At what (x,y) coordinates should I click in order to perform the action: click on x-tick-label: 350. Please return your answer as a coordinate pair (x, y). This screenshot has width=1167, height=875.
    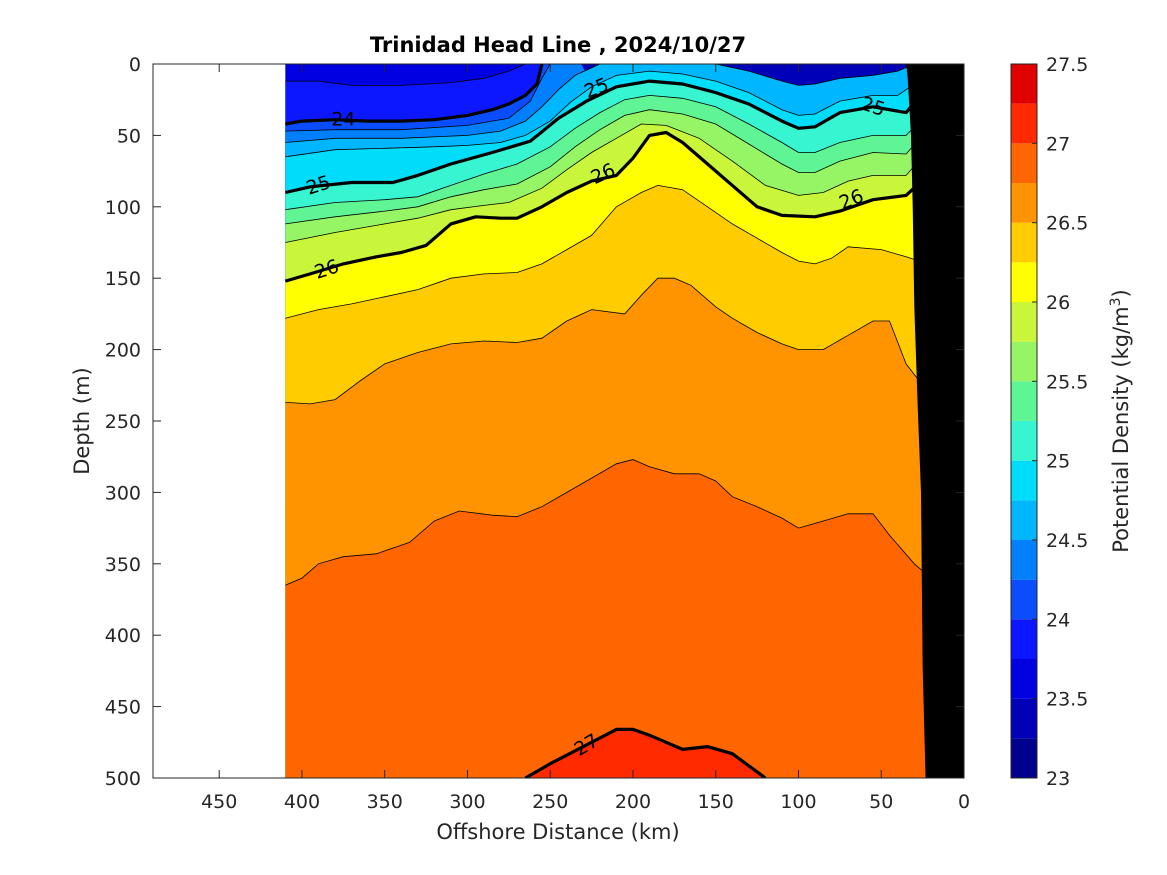
    Looking at the image, I should click on (385, 802).